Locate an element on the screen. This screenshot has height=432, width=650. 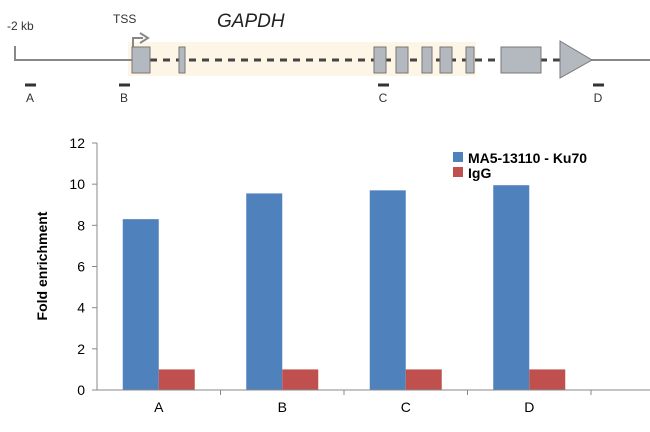
igg-bar-d is located at coordinates (547, 379).